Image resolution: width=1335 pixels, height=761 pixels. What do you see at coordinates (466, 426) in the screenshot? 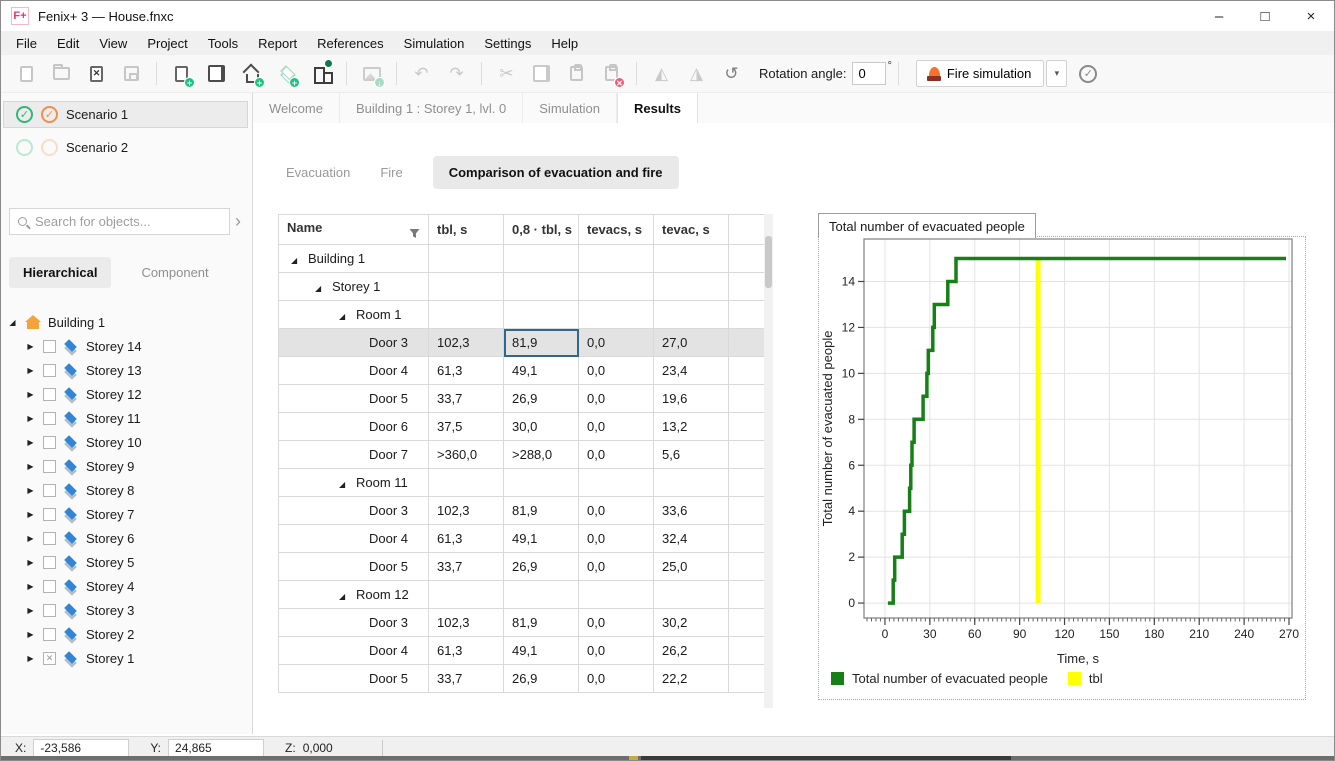
I see `value-cell: 37,5` at bounding box center [466, 426].